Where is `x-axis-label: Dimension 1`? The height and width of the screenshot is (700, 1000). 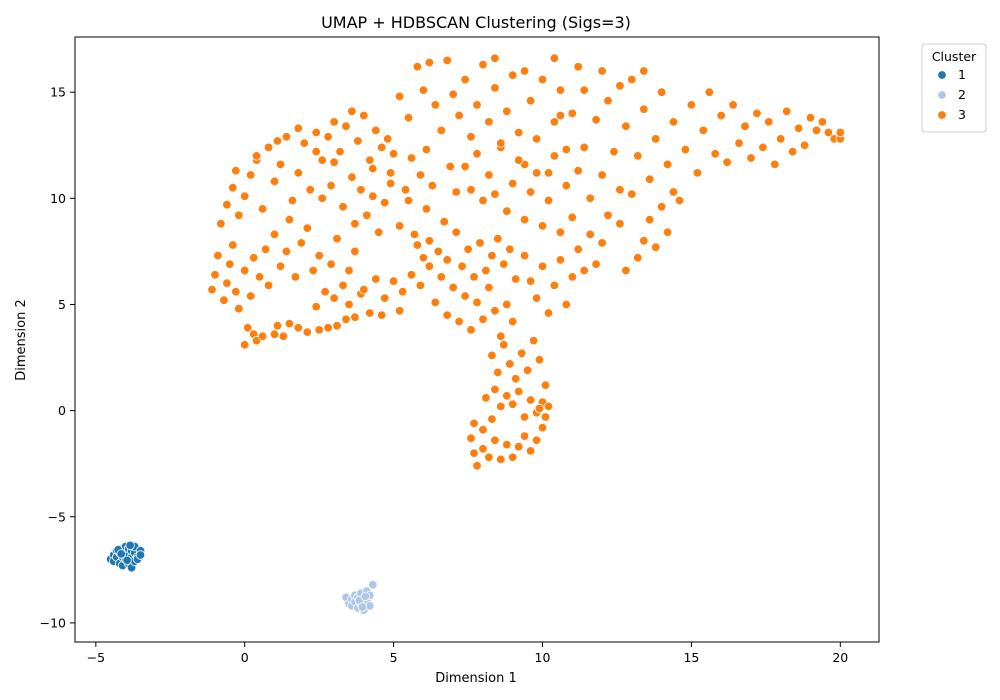 x-axis-label: Dimension 1 is located at coordinates (476, 678).